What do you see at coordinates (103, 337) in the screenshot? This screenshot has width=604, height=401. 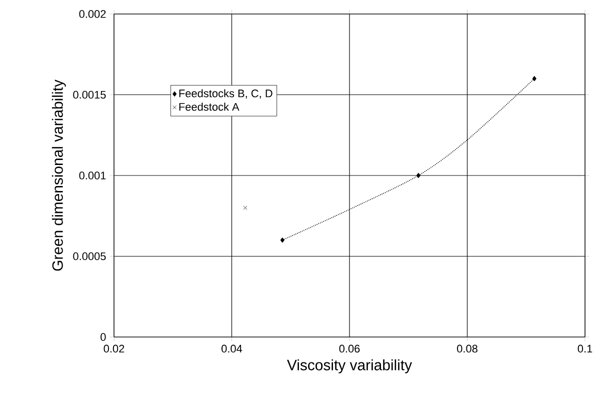 I see `y-tick-label: 0` at bounding box center [103, 337].